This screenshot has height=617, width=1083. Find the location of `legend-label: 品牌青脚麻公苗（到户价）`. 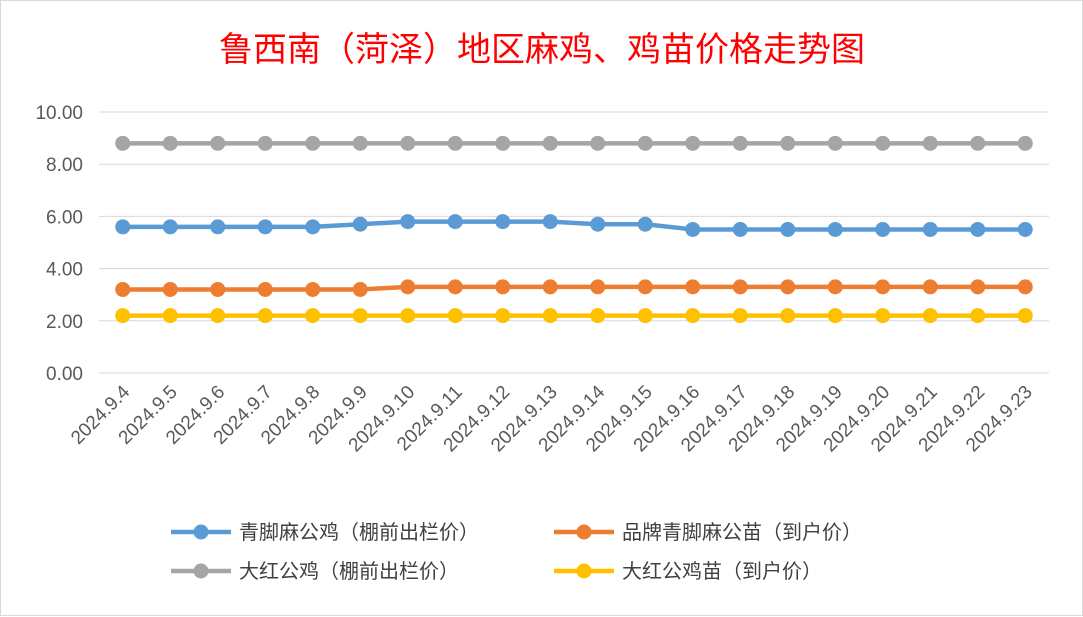

legend-label: 品牌青脚麻公苗（到户价） is located at coordinates (742, 532).